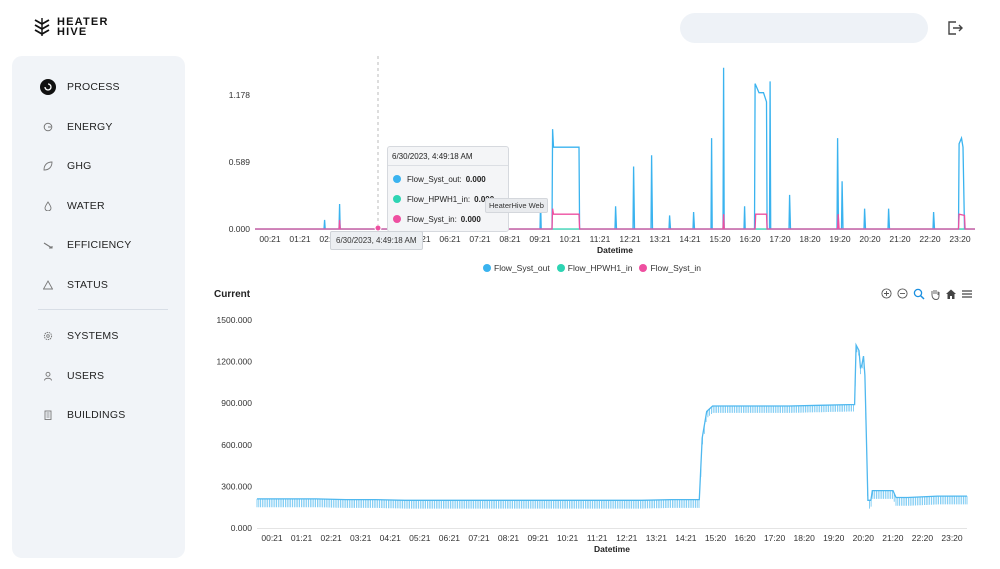  I want to click on tooltip-label: Flow_Syst_out:, so click(434, 179).